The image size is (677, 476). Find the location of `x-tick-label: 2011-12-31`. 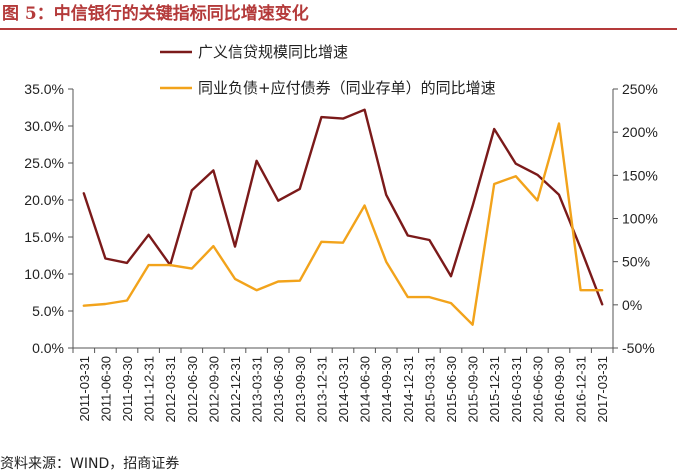

x-tick-label: 2011-12-31 is located at coordinates (149, 389).